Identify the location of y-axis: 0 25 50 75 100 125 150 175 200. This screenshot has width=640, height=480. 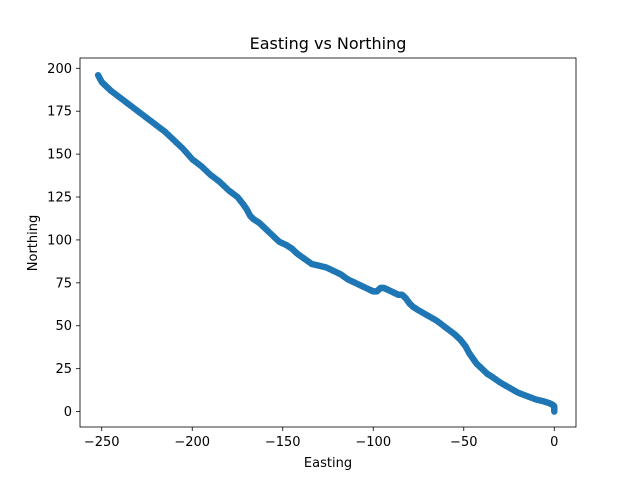
(63, 241).